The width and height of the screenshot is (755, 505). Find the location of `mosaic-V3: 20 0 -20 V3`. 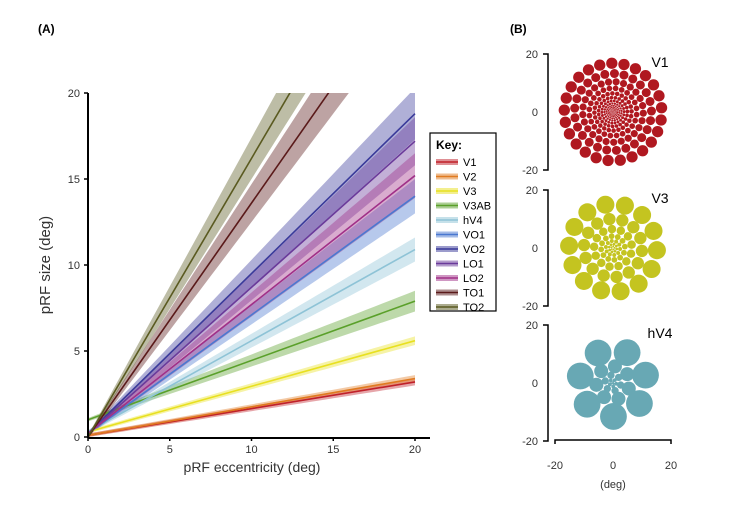

mosaic-V3: 20 0 -20 V3 is located at coordinates (595, 249).